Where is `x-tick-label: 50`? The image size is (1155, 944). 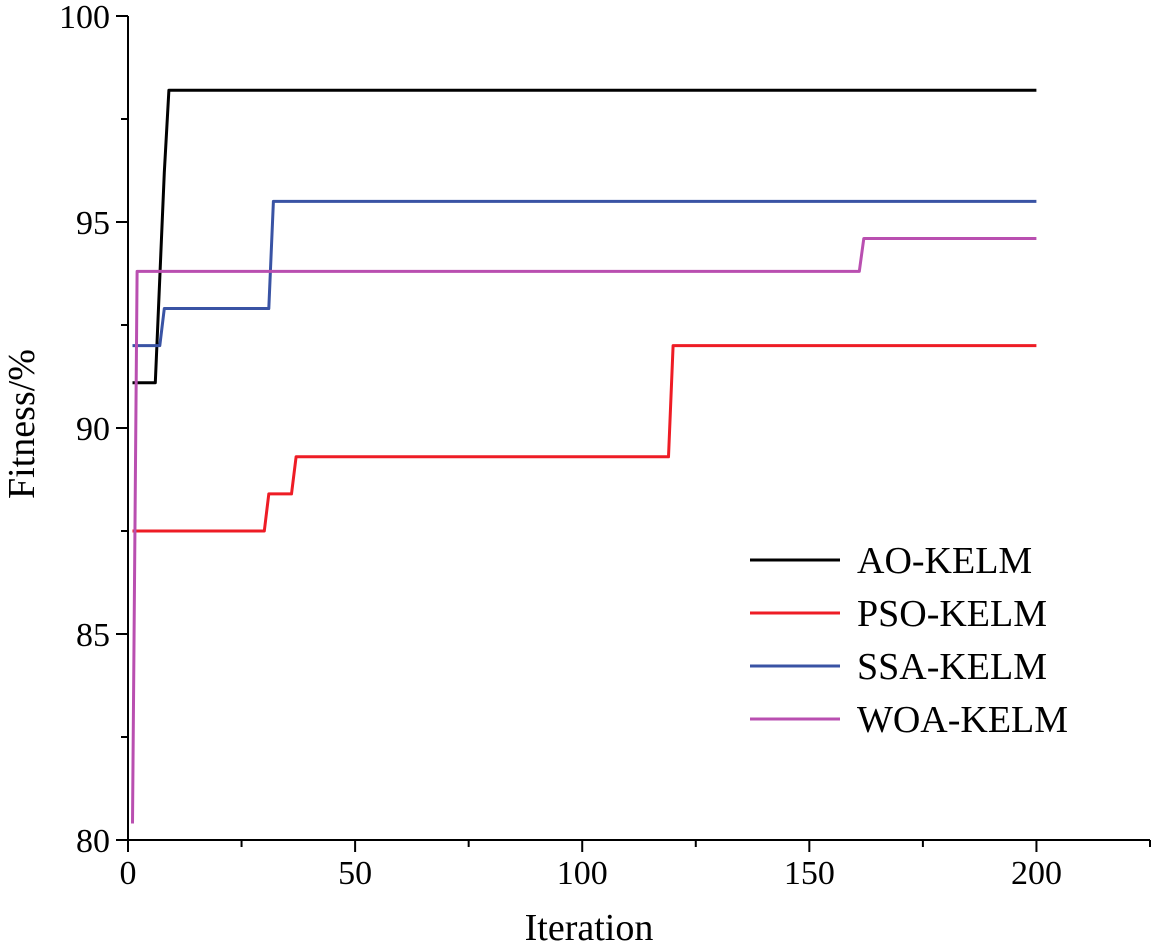
x-tick-label: 50 is located at coordinates (355, 873).